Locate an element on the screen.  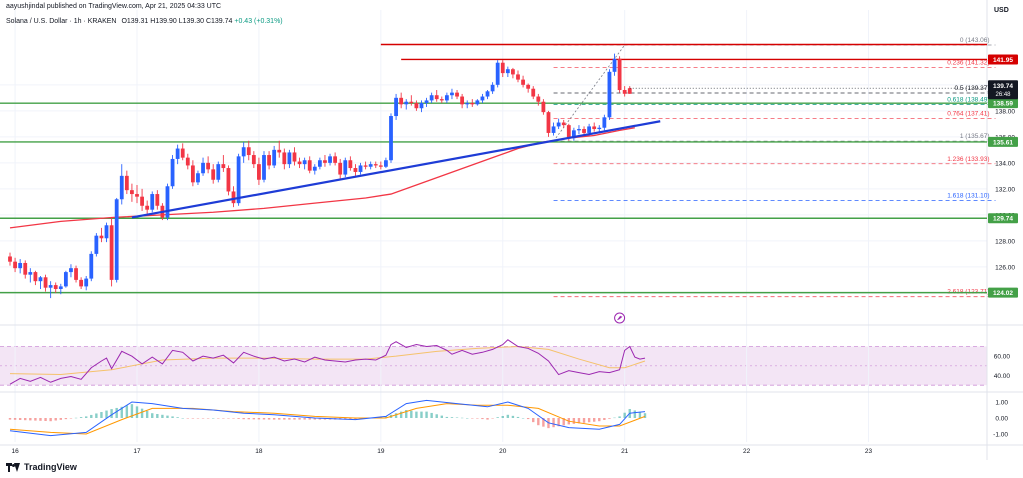
support-price-tag-bg is located at coordinates (1003, 141).